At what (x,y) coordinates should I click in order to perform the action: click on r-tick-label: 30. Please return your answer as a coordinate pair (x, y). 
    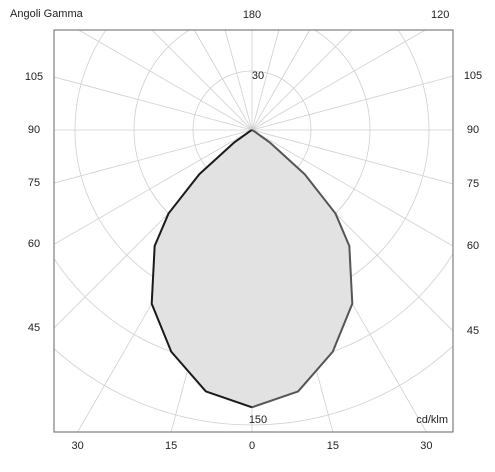
    Looking at the image, I should click on (258, 76).